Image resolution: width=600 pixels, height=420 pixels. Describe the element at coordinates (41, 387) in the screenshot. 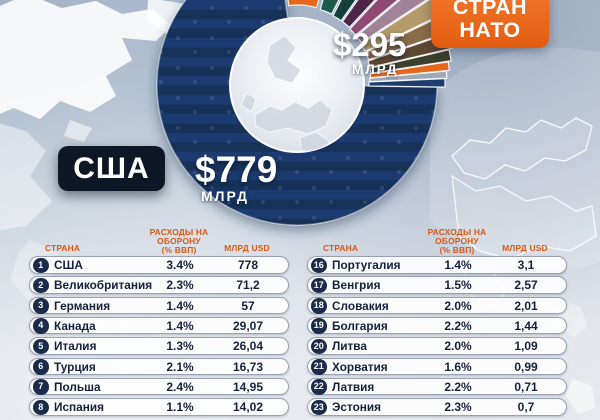

I see `rank-badge: 7` at that location.